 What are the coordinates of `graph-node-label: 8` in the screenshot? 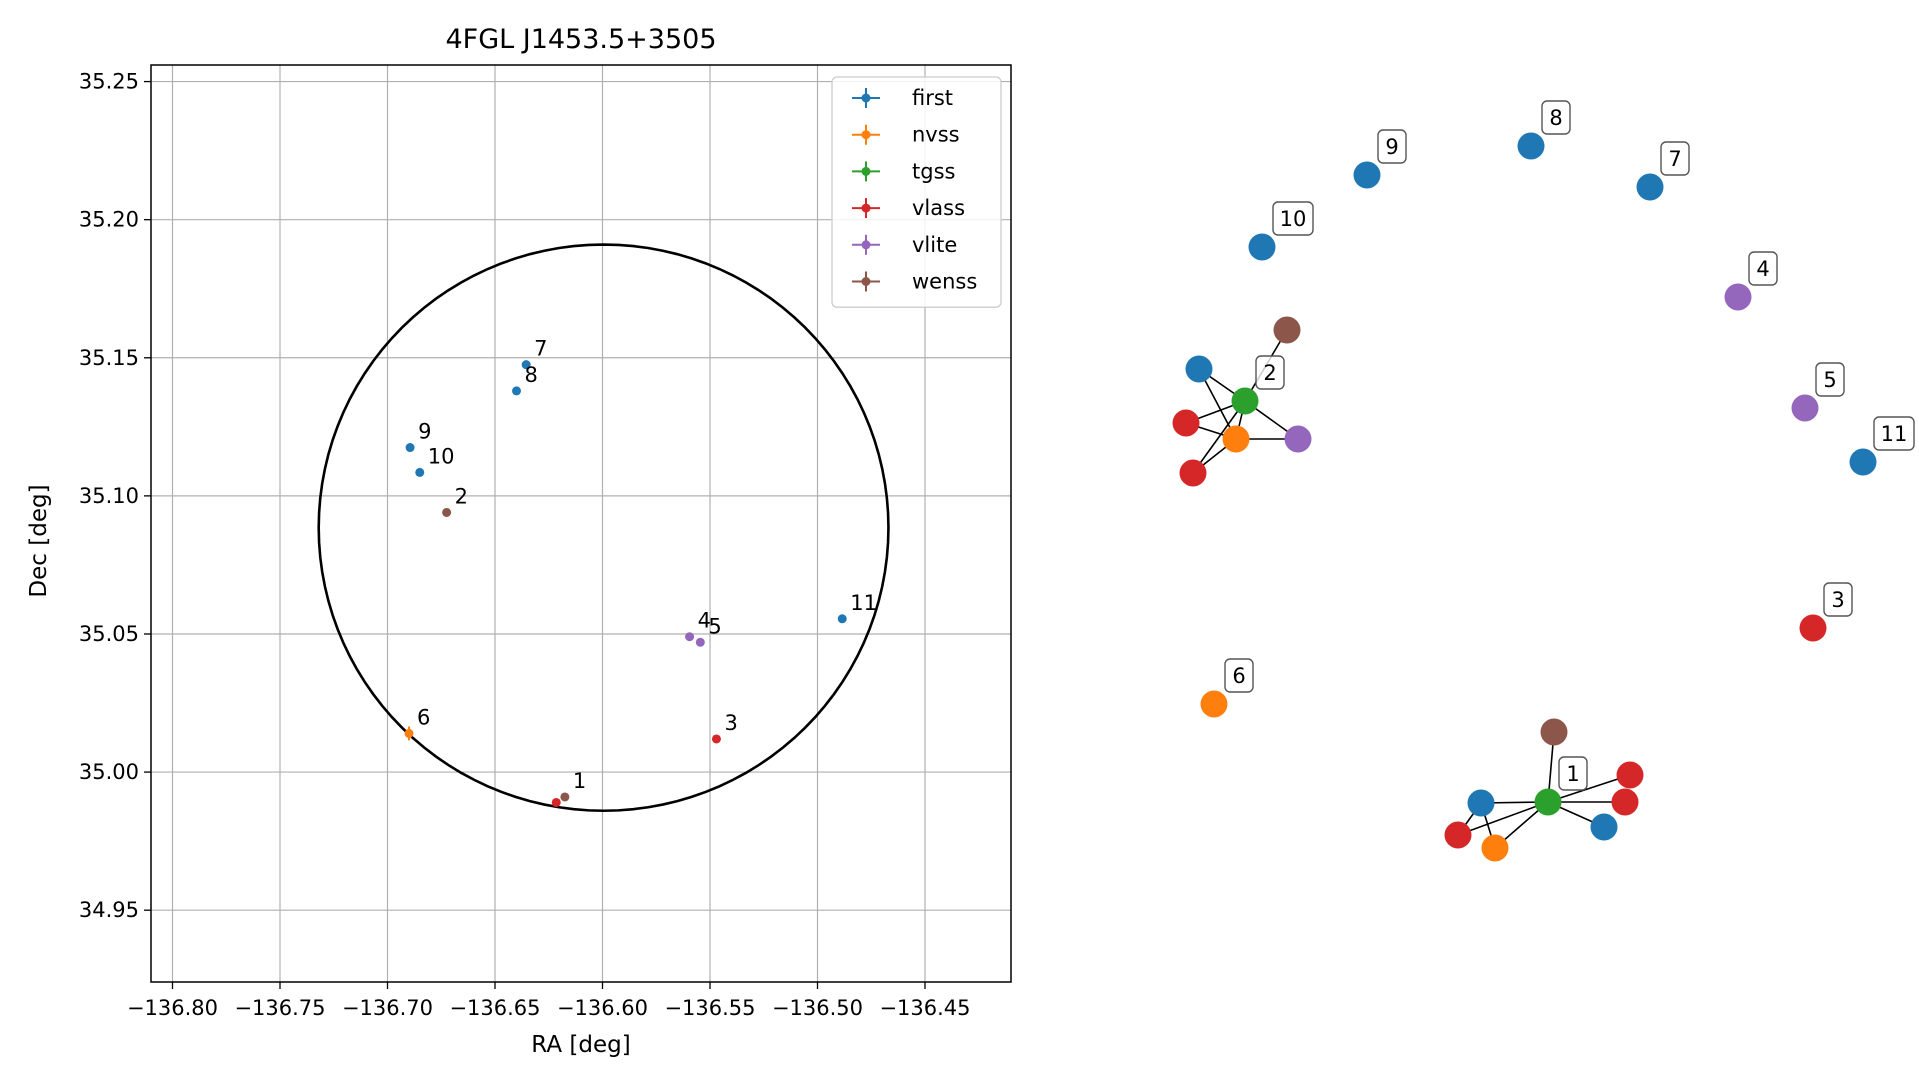 It's located at (1555, 118).